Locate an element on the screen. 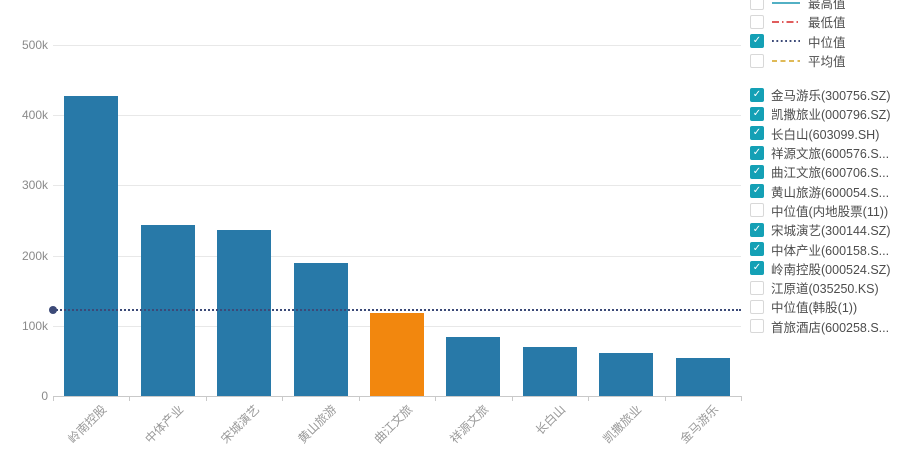 This screenshot has height=465, width=900. median-value-line is located at coordinates (397, 310).